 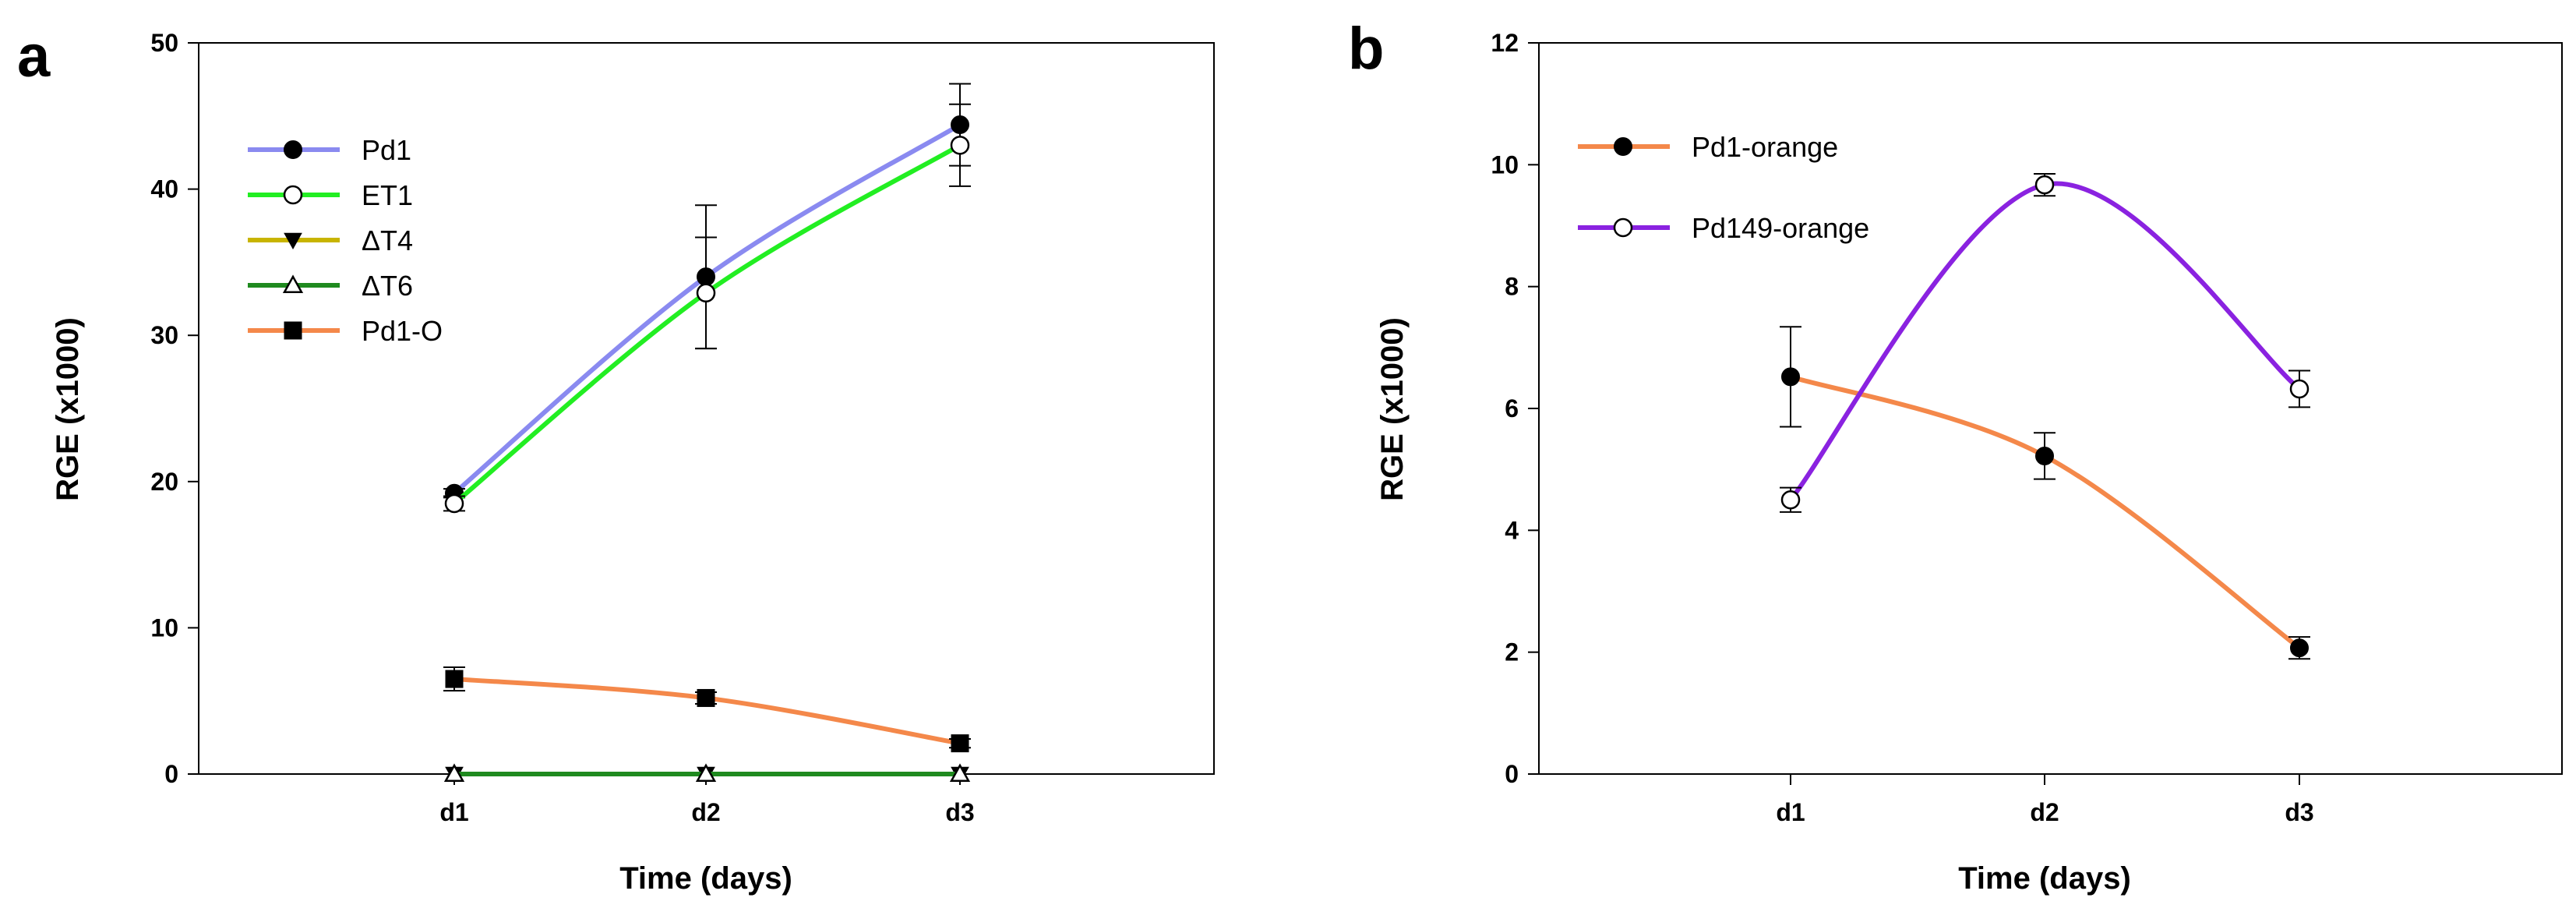 What do you see at coordinates (164, 335) in the screenshot?
I see `panel-a-y-tick-label: 30` at bounding box center [164, 335].